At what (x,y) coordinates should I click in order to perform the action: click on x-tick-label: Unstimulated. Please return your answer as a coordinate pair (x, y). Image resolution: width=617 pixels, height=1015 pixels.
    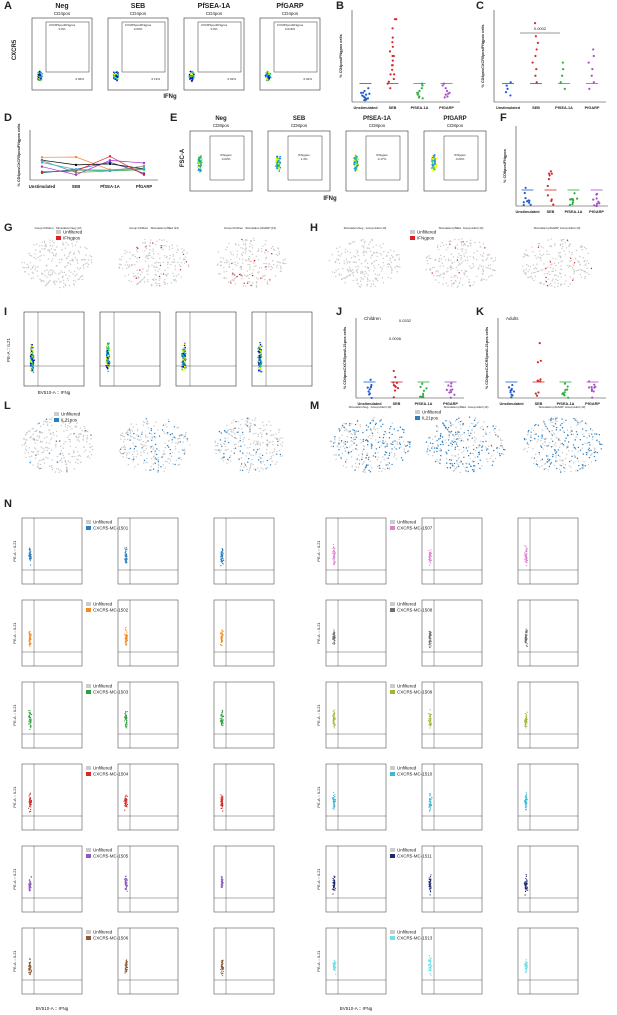
    Looking at the image, I should click on (527, 212).